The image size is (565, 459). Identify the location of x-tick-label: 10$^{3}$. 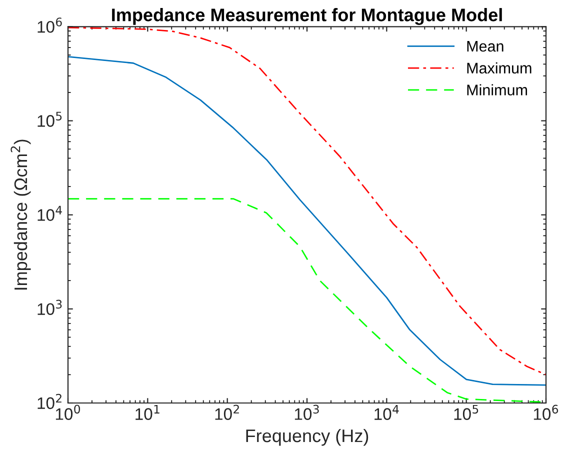
(306, 412).